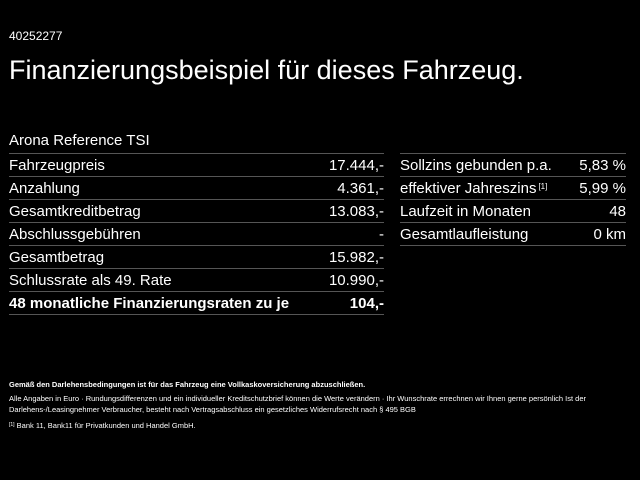 The width and height of the screenshot is (640, 480). Describe the element at coordinates (36, 36) in the screenshot. I see `vehicle-id: 40252277` at that location.